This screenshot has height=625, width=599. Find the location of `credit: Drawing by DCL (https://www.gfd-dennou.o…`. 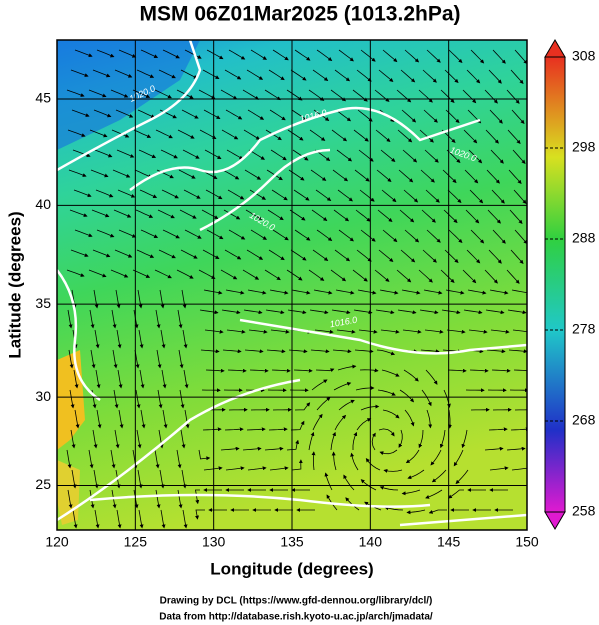

credit: Drawing by DCL (https://www.gfd-dennou.o… is located at coordinates (296, 601).